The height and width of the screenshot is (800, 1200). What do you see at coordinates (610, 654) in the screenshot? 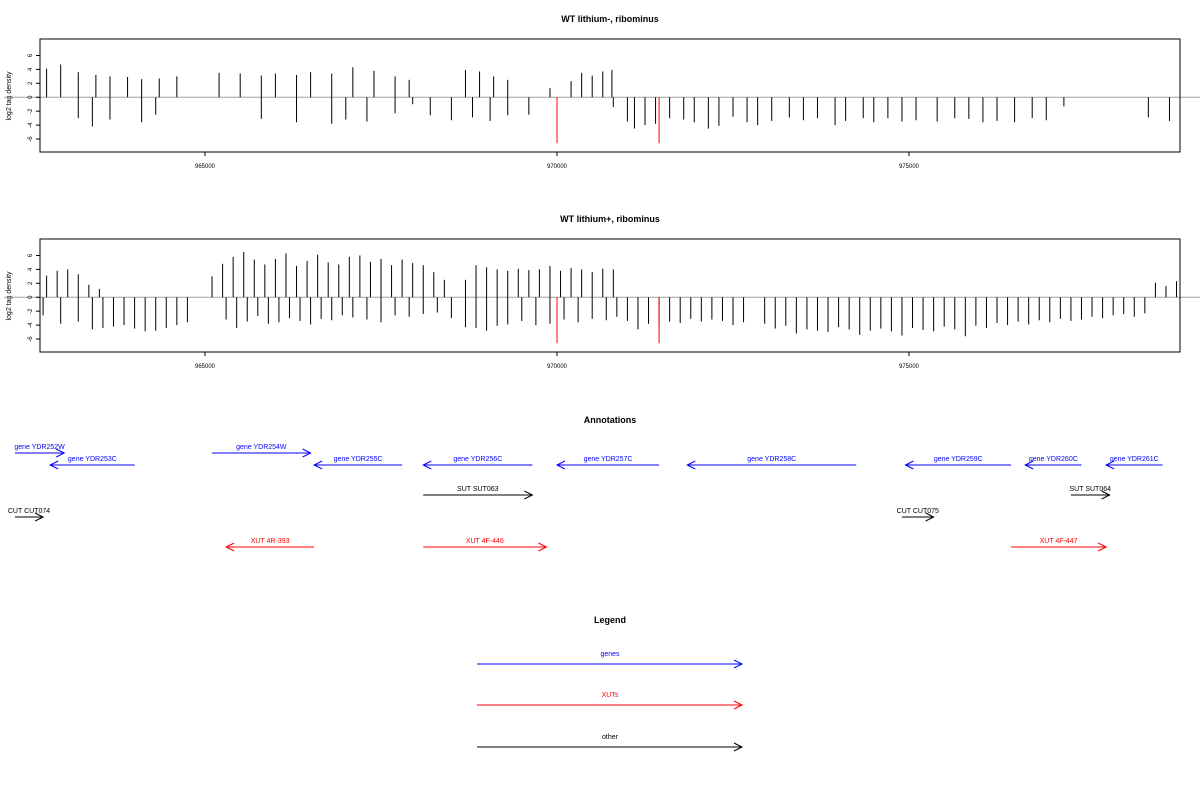
I see `legend-label: genes` at bounding box center [610, 654].